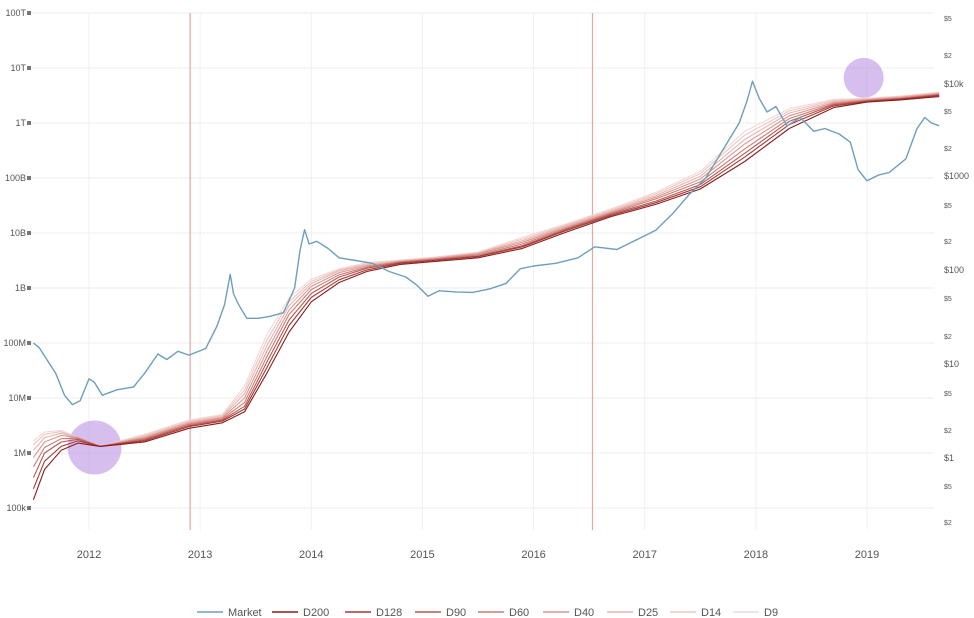  What do you see at coordinates (15, 178) in the screenshot?
I see `y-left-tick-label: 100B` at bounding box center [15, 178].